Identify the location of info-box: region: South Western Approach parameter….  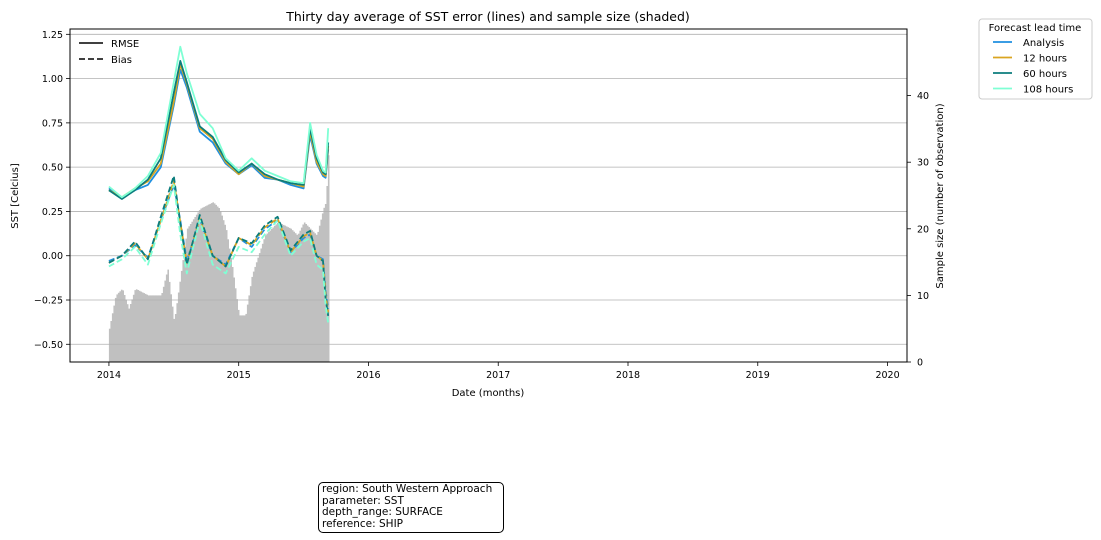
(411, 508).